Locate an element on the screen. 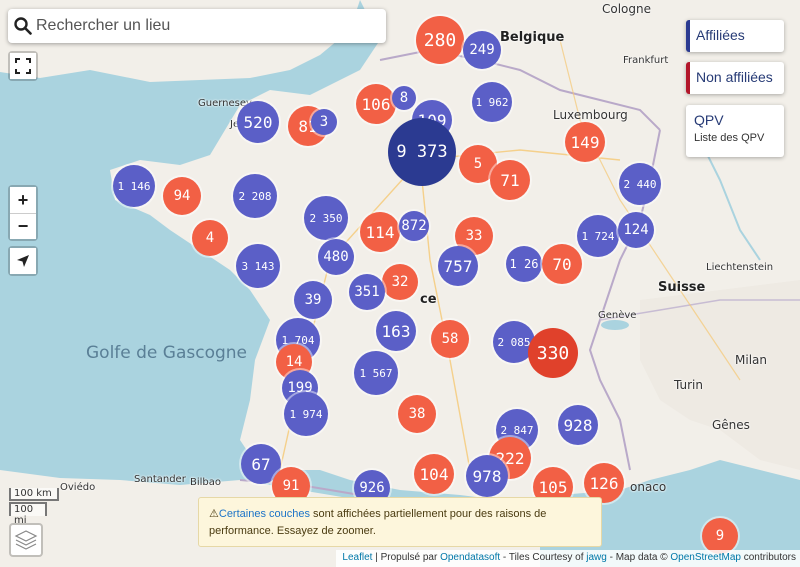 The width and height of the screenshot is (800, 567). search-box is located at coordinates (197, 26).